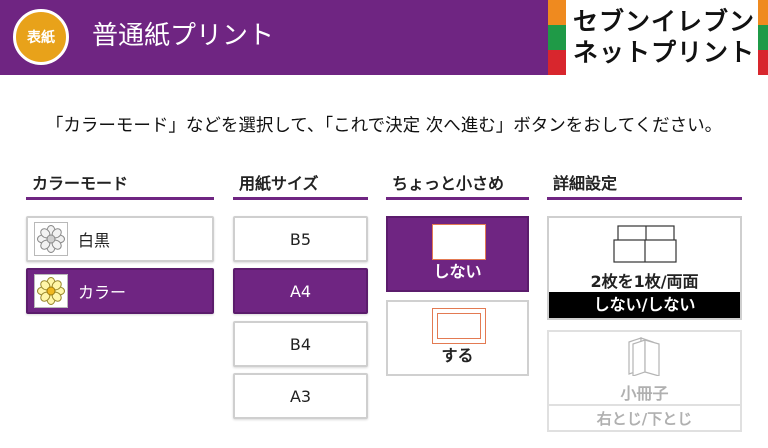 The image size is (768, 448). I want to click on booklet-button: 小冊子 右とじ/下とじ, so click(644, 381).